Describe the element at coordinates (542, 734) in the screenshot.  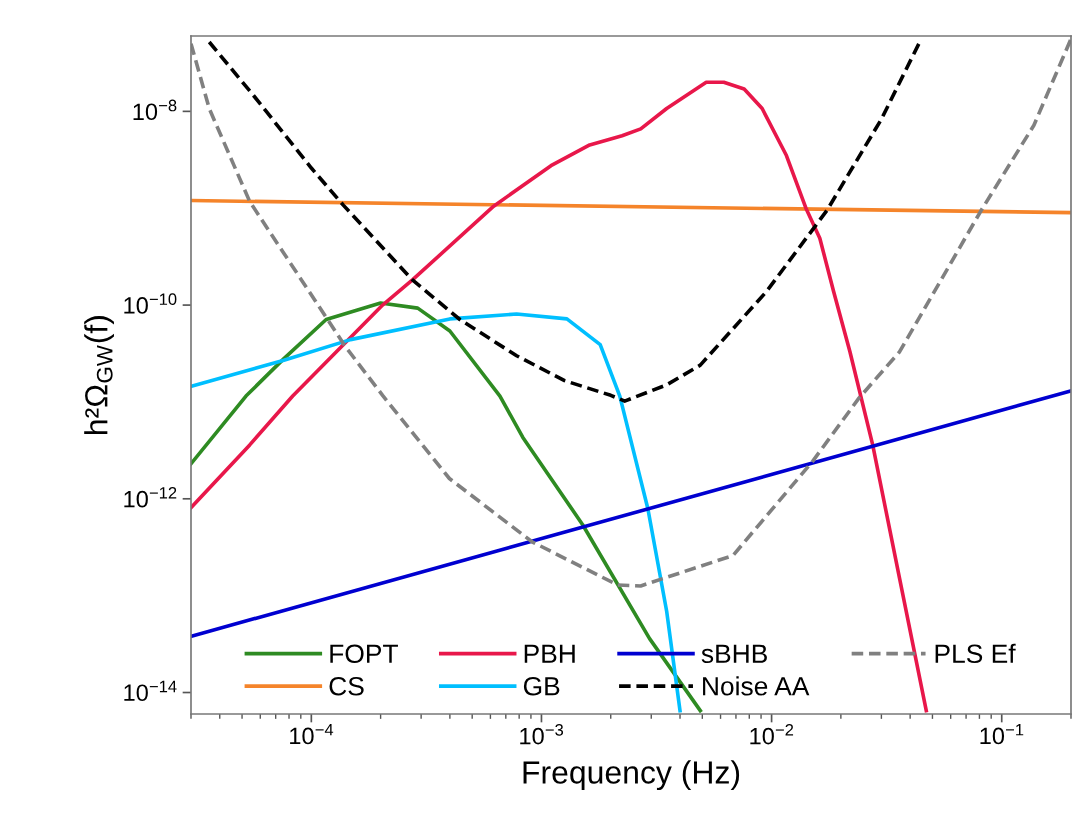
I see `x-tick-label: 10$^{−3}$` at that location.